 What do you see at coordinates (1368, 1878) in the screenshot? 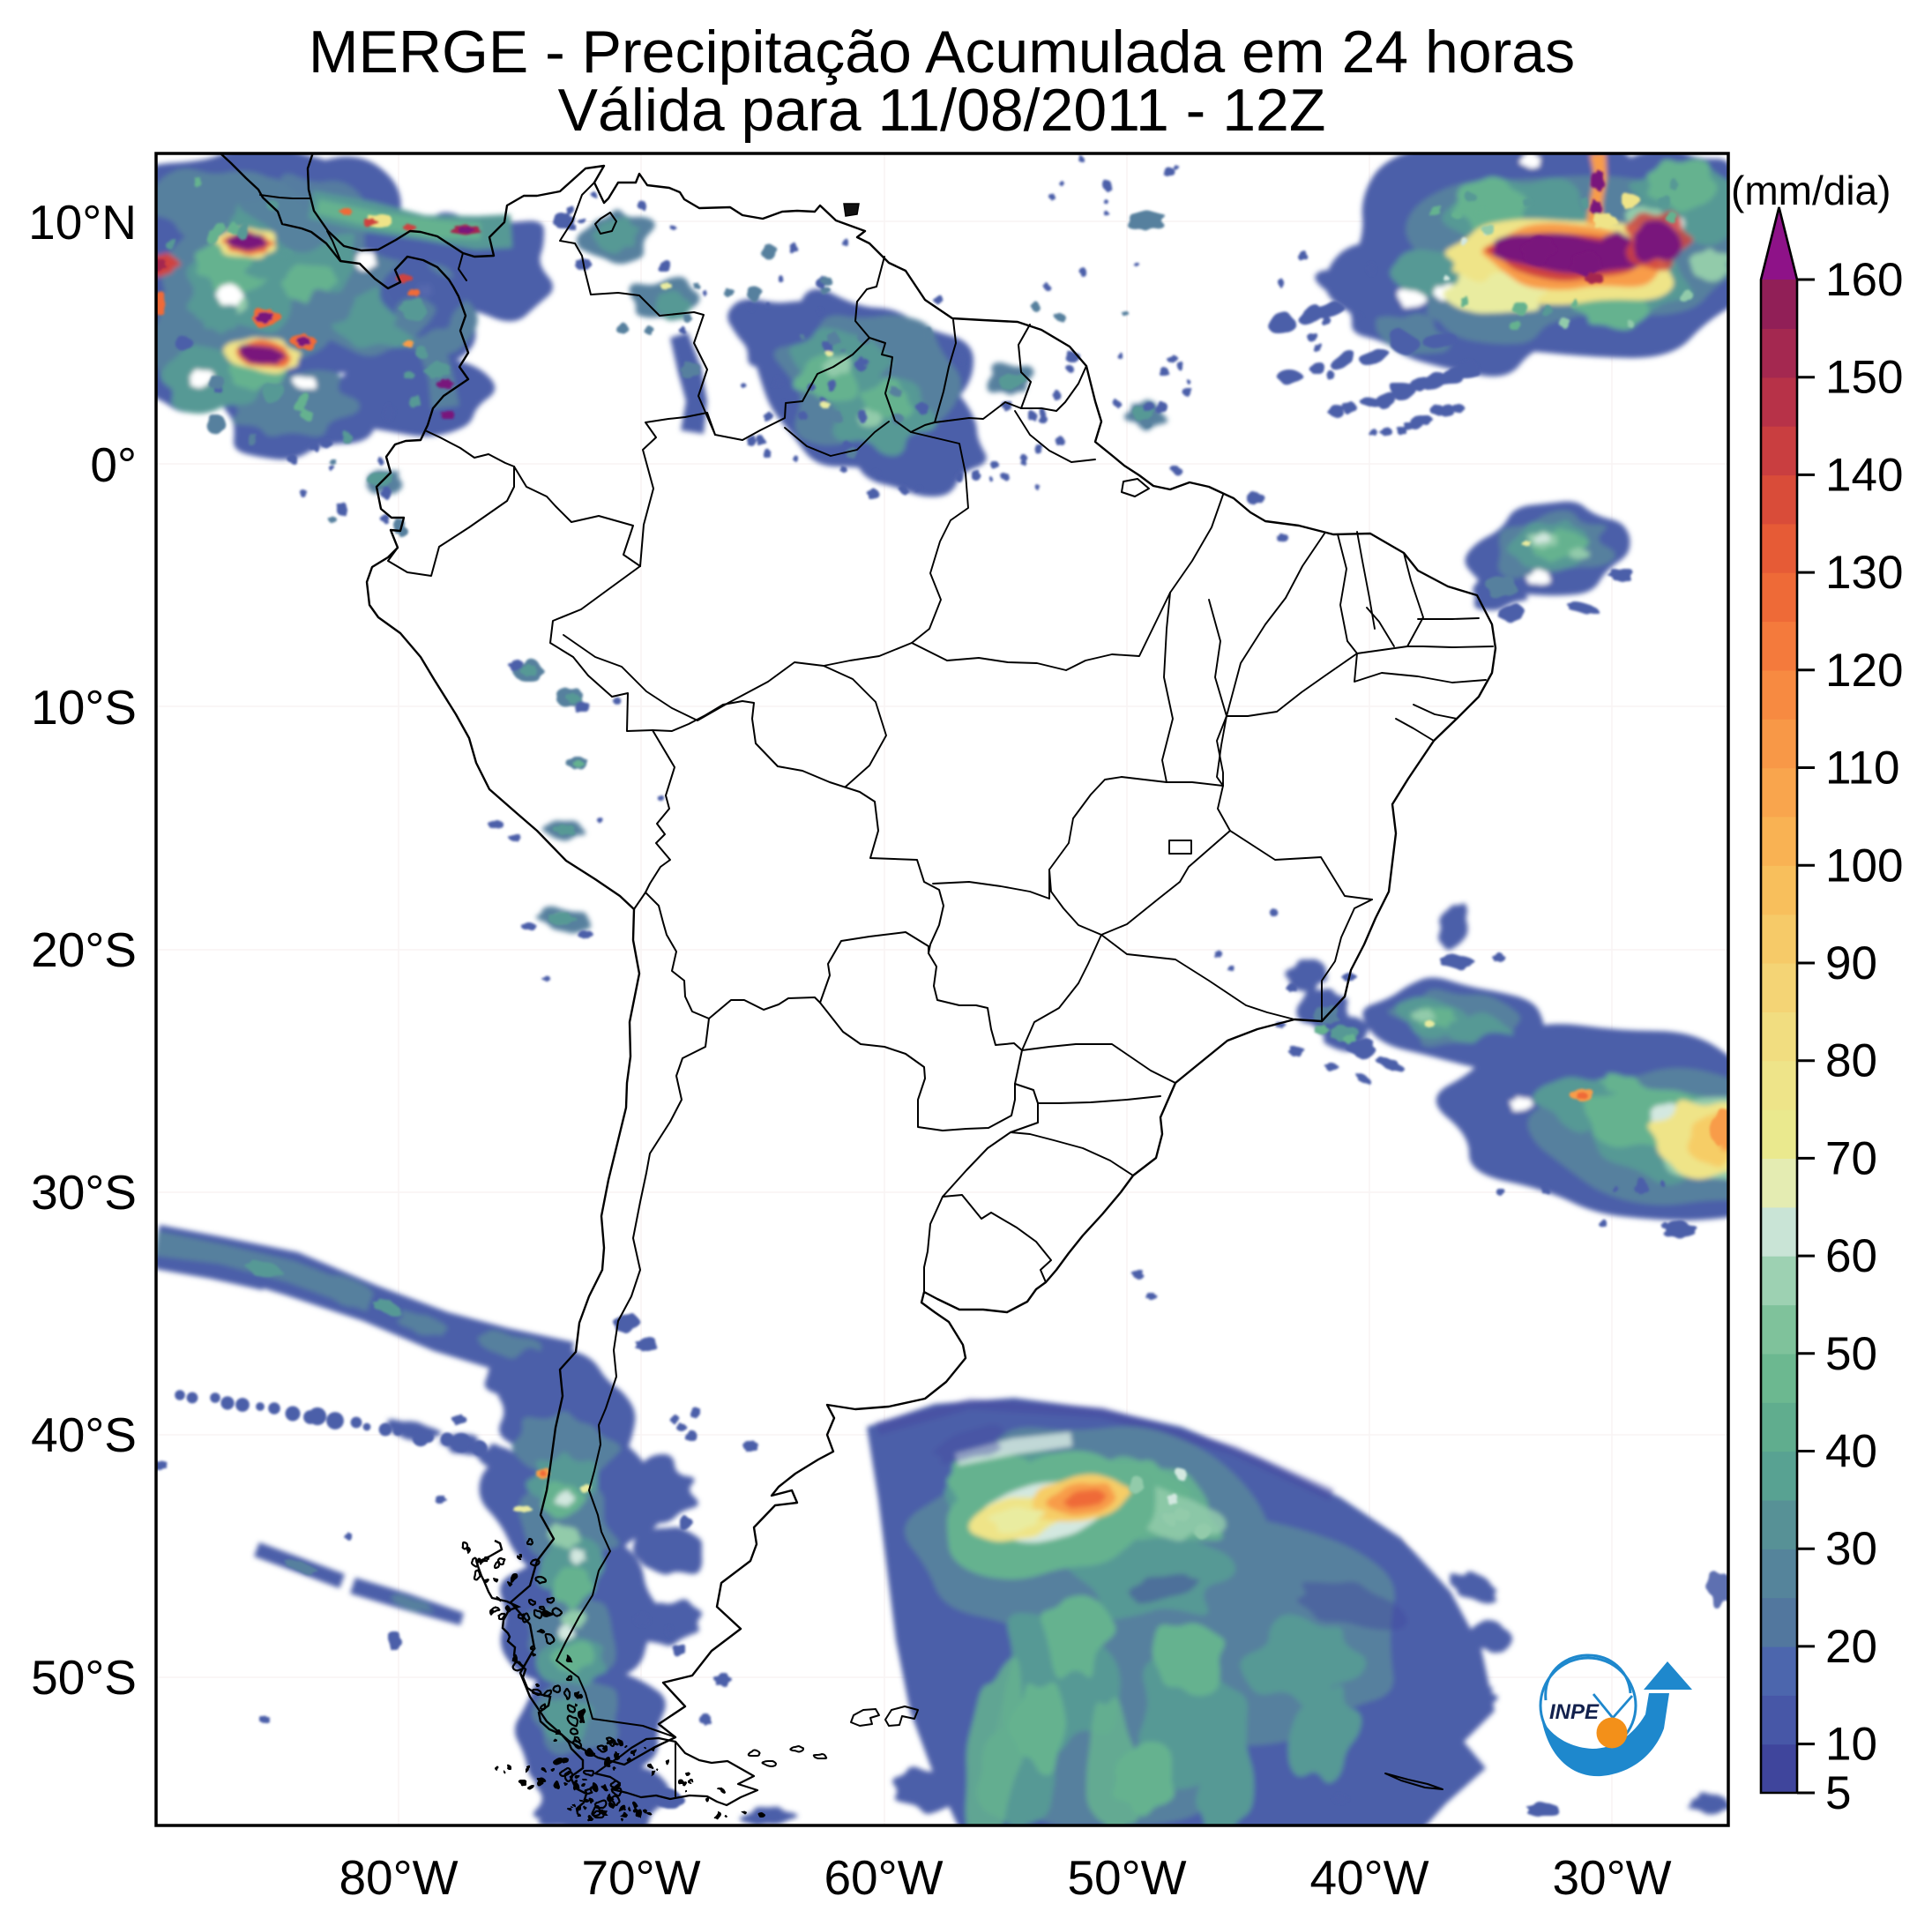
I see `svg-text: 40°W` at bounding box center [1368, 1878].